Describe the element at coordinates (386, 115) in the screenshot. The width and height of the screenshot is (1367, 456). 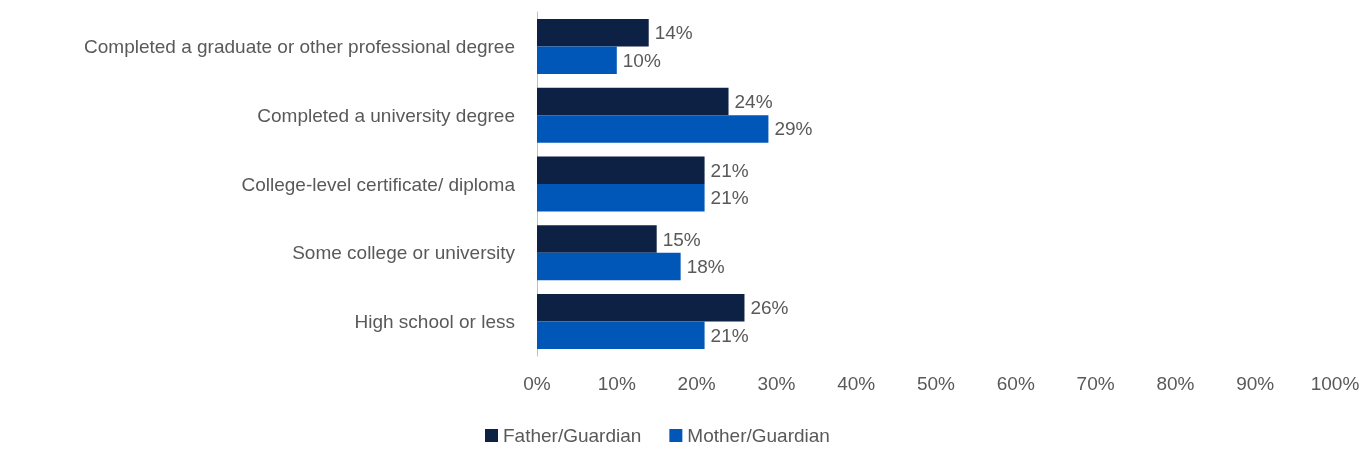
I see `y-tick-label: Completed a university degree` at that location.